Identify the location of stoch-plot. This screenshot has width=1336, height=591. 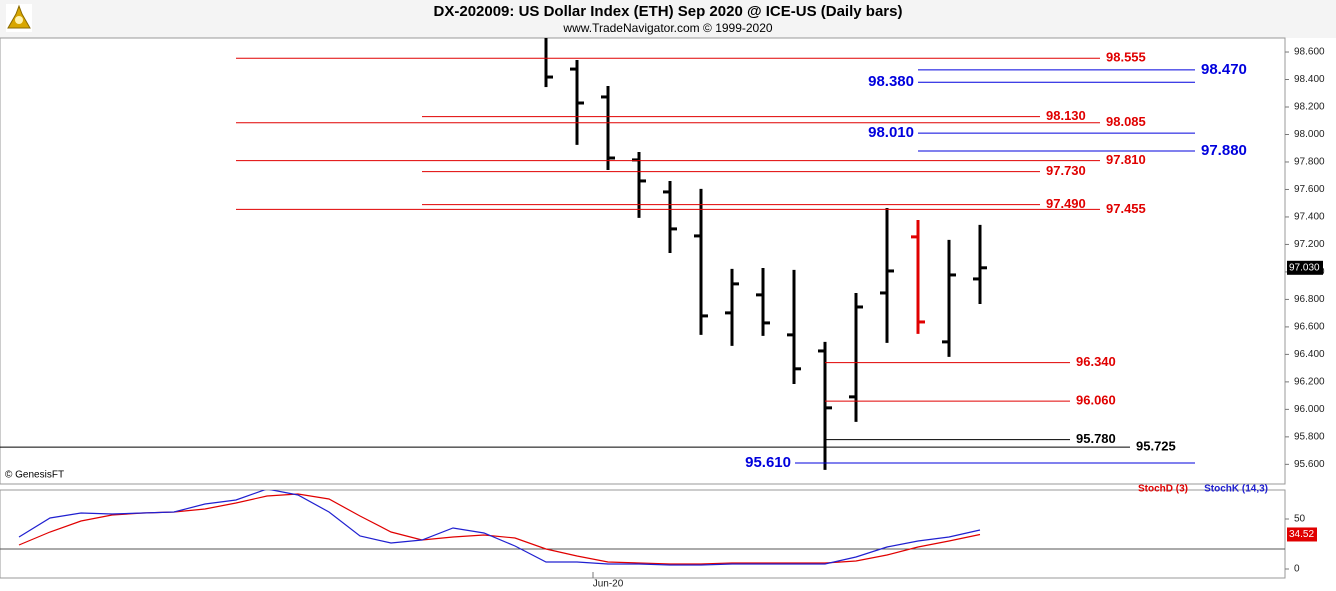
(642, 528).